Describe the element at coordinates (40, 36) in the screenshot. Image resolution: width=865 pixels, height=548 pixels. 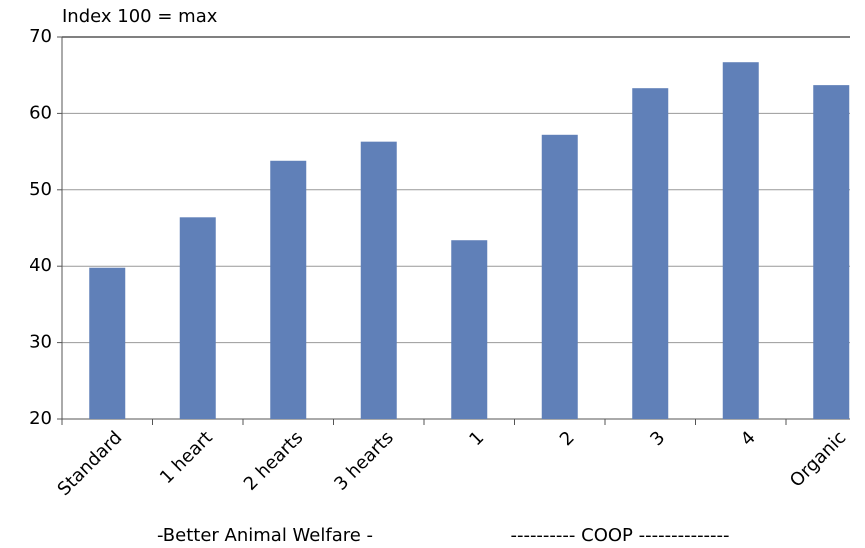
I see `y-tick-label: 70` at that location.